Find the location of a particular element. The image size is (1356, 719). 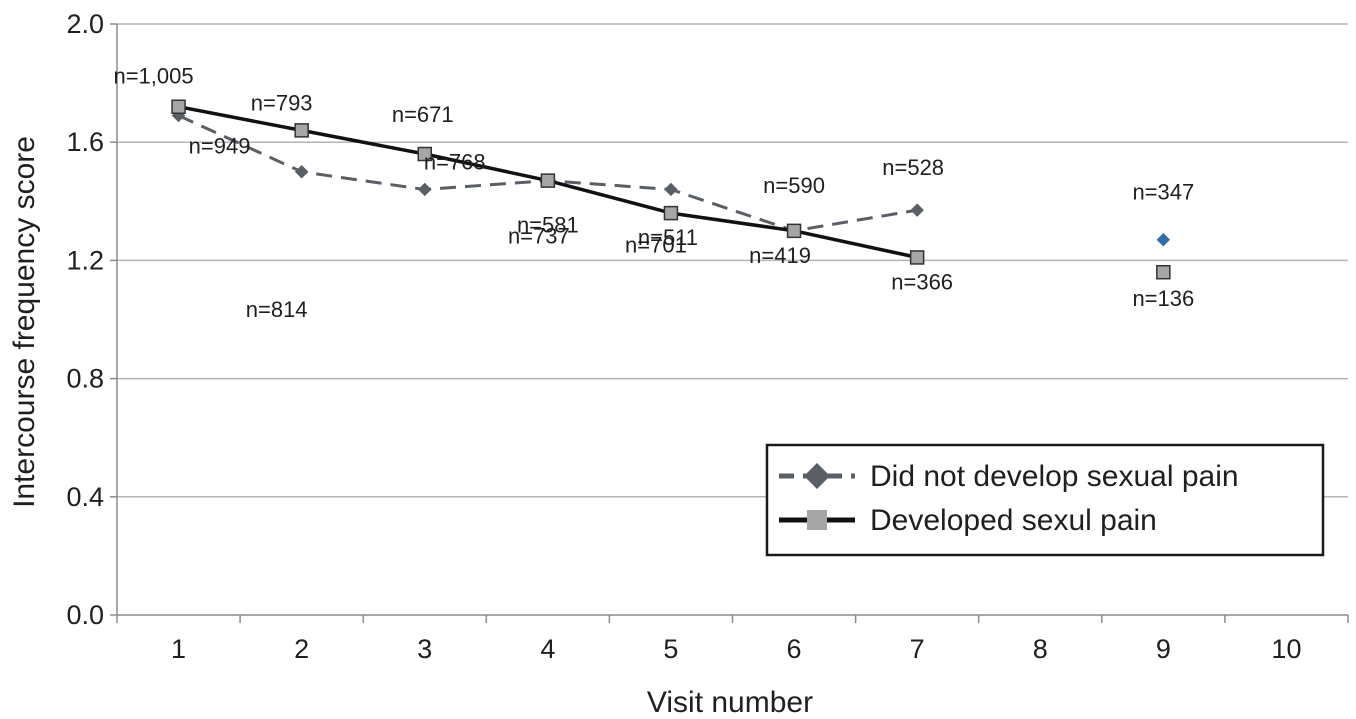

x-axis-title: Visit number is located at coordinates (730, 702).